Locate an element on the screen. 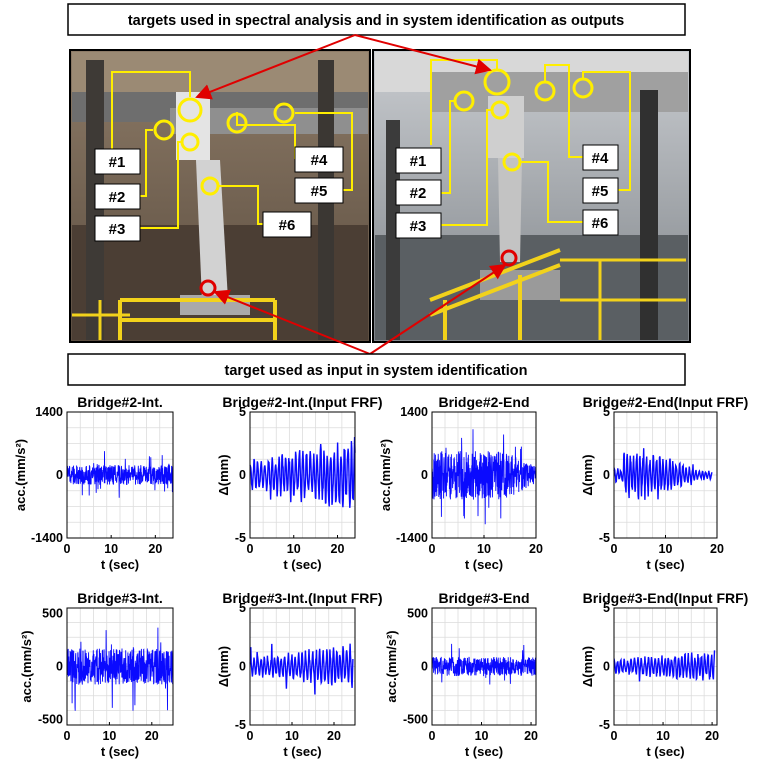  chart-title: Bridge#2-Int. is located at coordinates (120, 402).